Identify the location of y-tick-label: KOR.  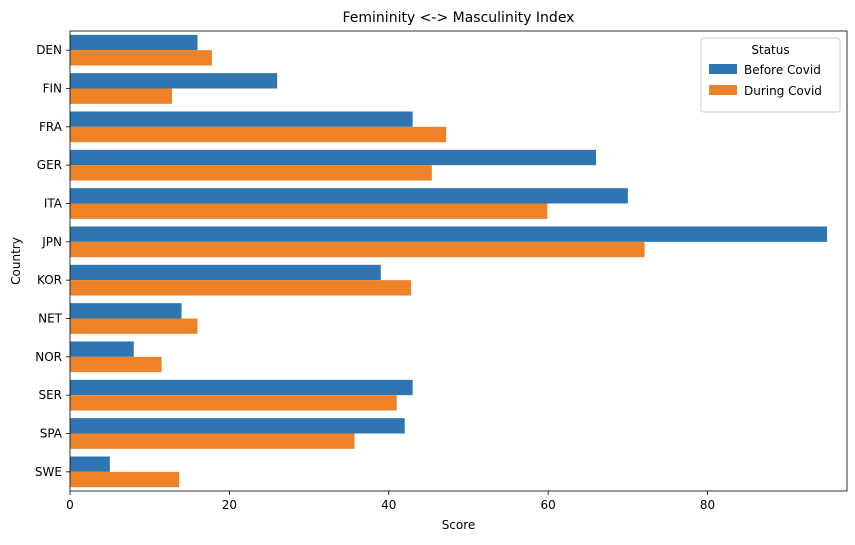
(49, 280).